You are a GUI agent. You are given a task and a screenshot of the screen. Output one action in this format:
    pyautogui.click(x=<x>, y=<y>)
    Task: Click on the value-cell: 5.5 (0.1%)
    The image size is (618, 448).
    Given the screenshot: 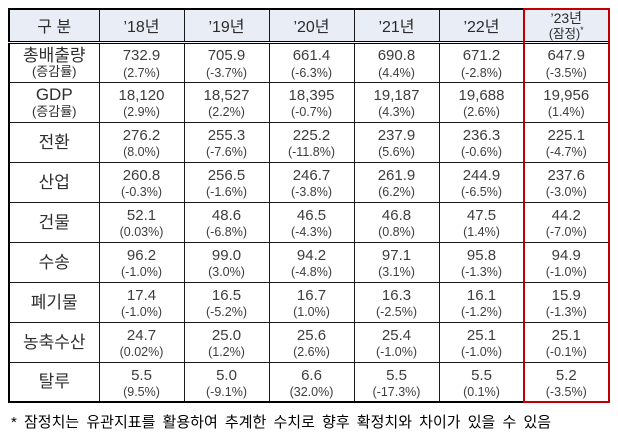 What is the action you would take?
    pyautogui.click(x=481, y=382)
    